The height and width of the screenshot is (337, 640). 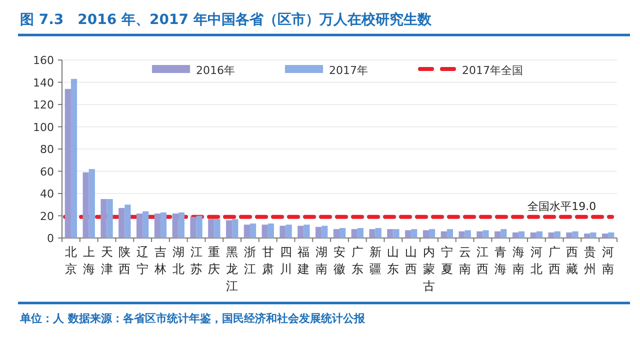 What do you see at coordinates (608, 260) in the screenshot?
I see `x-tick-label: 河南` at bounding box center [608, 260].